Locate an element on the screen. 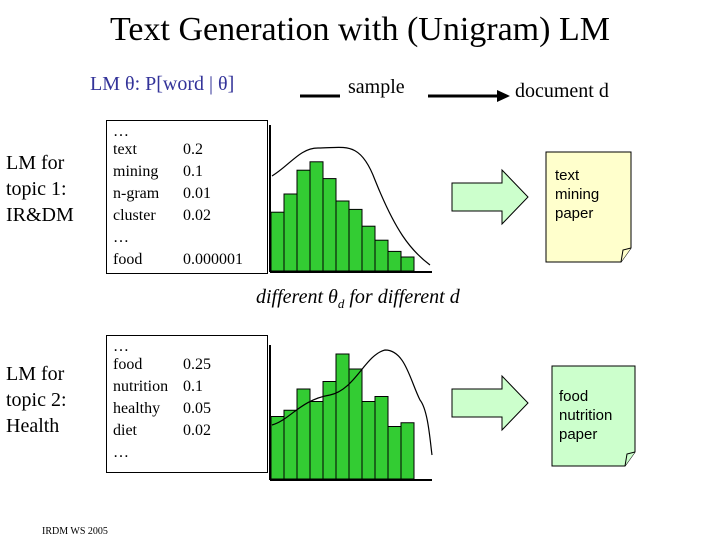 This screenshot has width=720, height=540. topic1-label: LM for topic 1: IR&DM is located at coordinates (40, 189).